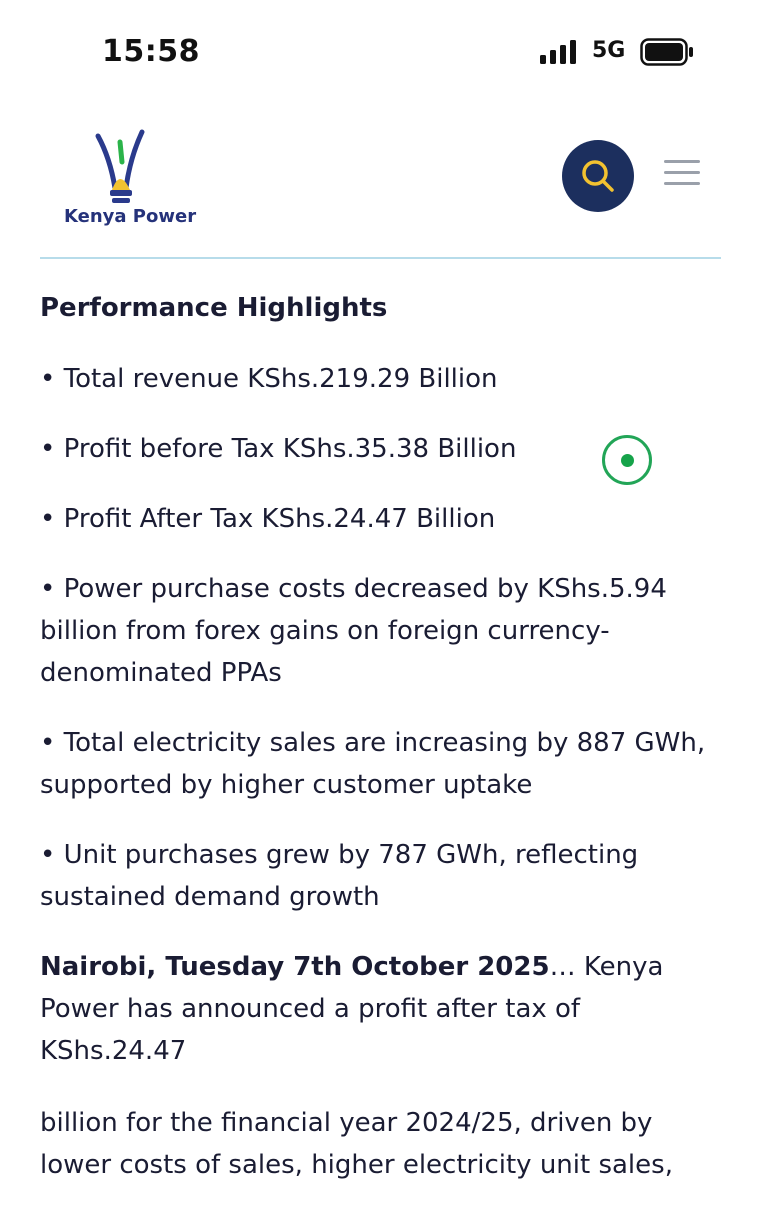 This screenshot has height=1216, width=760. Describe the element at coordinates (666, 52) in the screenshot. I see `battery-icon` at that location.